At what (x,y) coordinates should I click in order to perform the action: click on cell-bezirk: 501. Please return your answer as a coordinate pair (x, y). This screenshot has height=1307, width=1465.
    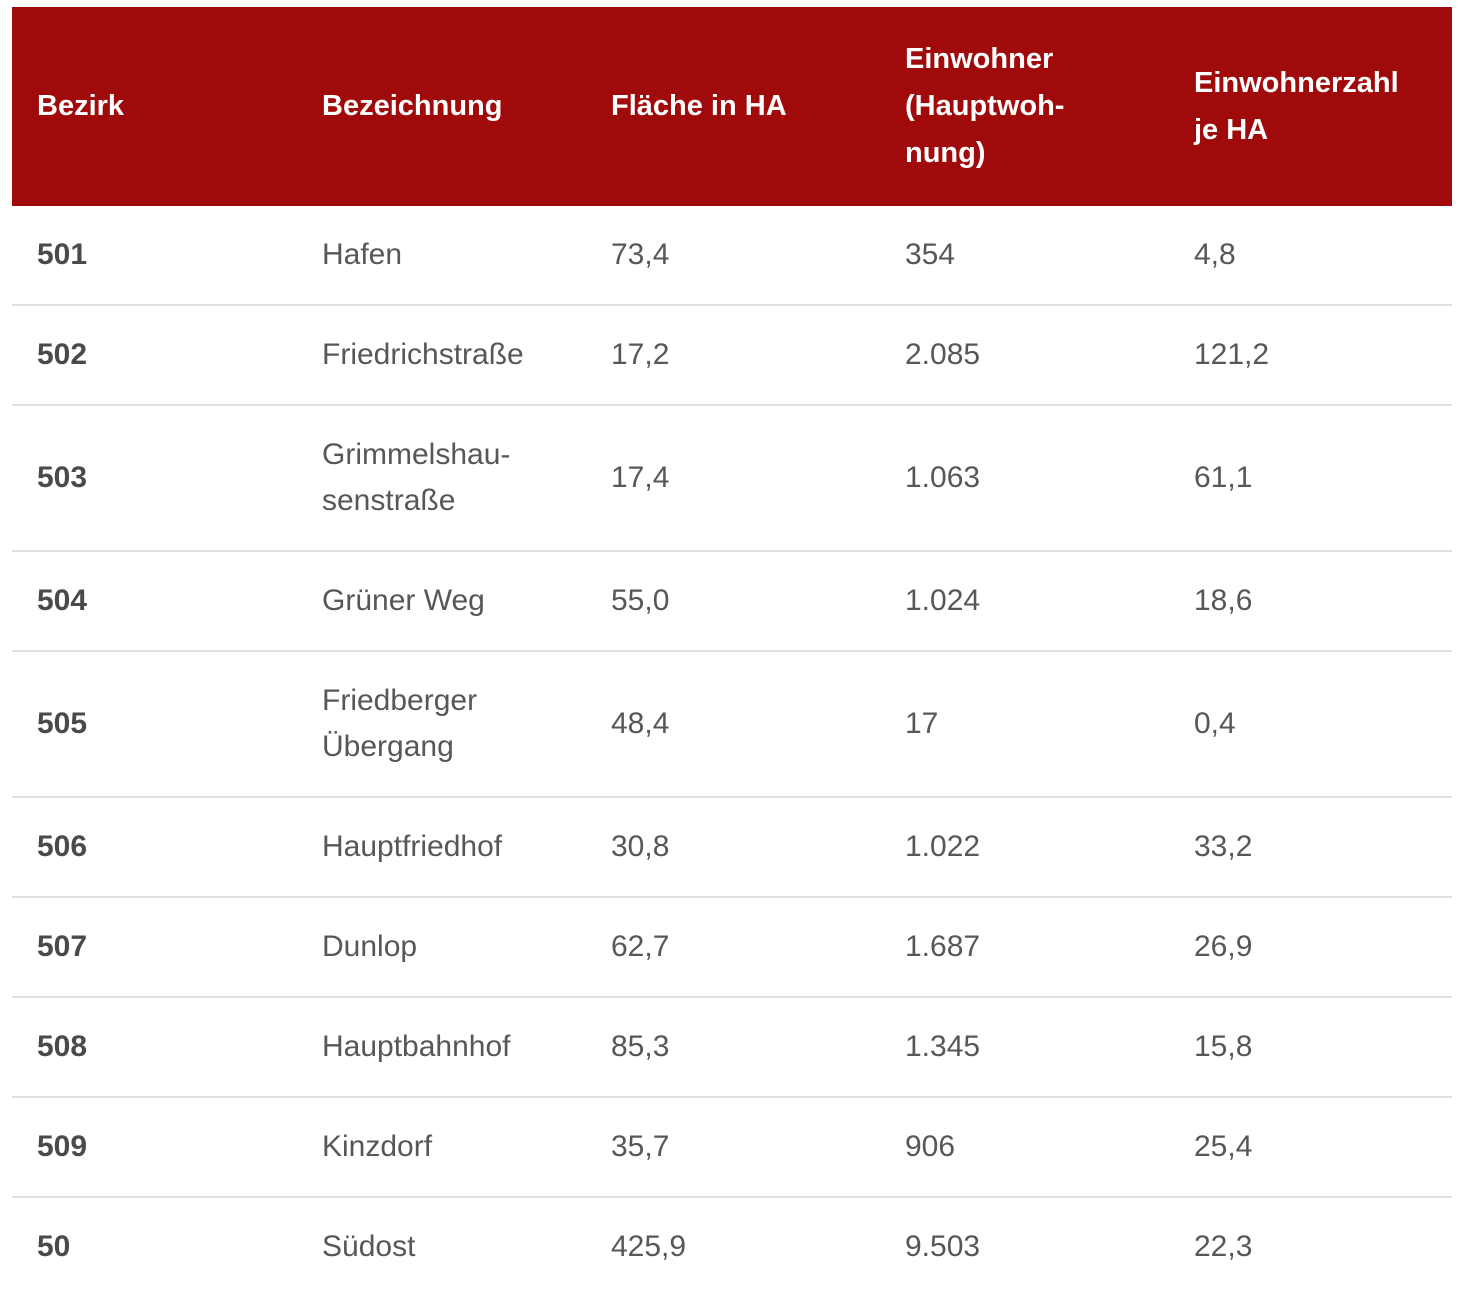
    Looking at the image, I should click on (154, 255).